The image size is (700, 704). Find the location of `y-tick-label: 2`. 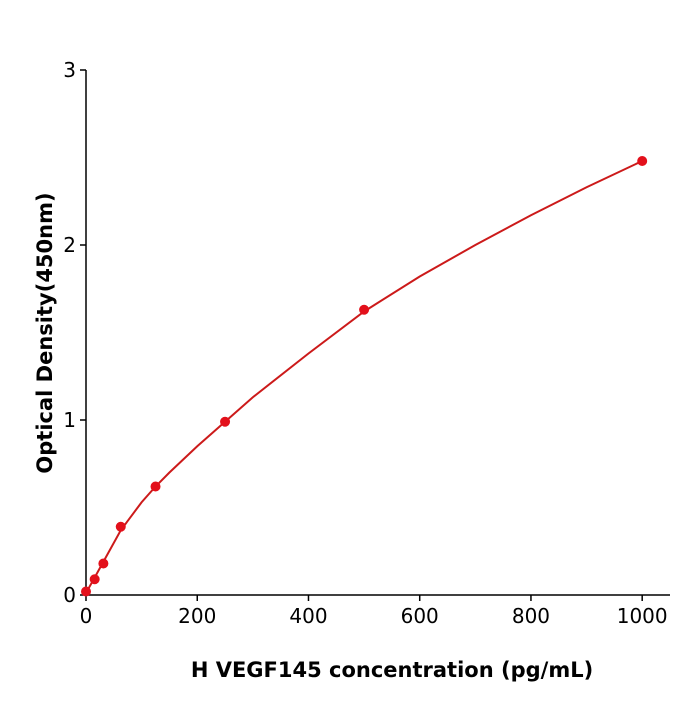

y-tick-label: 2 is located at coordinates (69, 245).